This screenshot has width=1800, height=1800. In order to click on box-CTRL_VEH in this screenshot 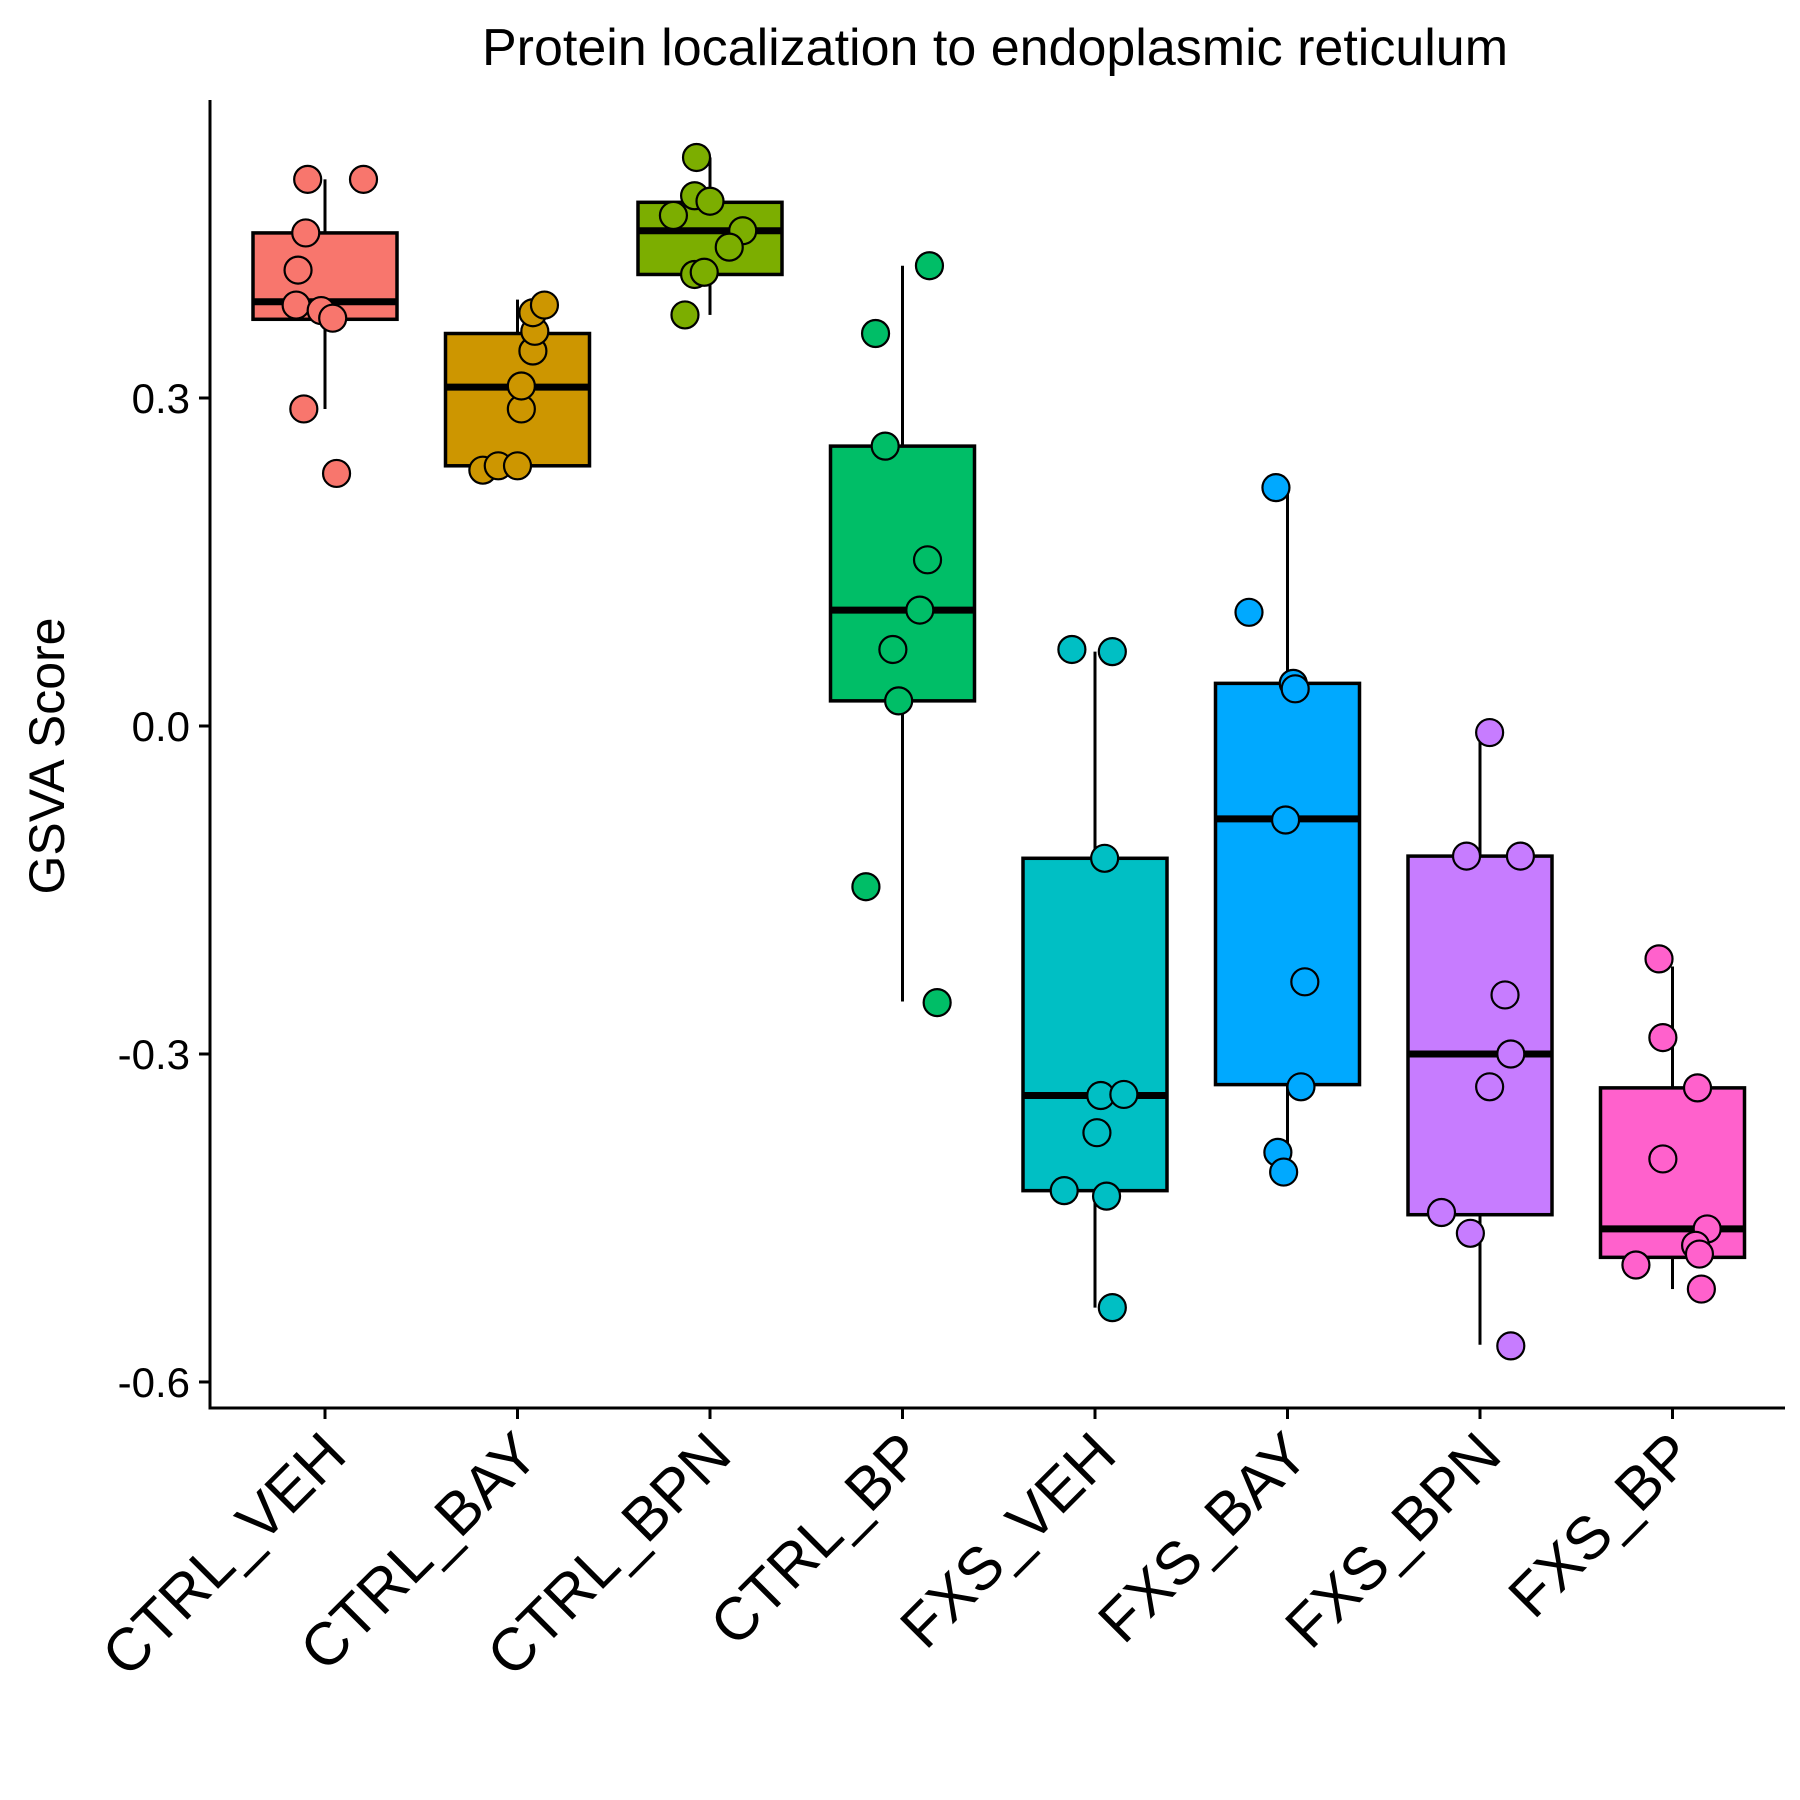, I will do `click(325, 294)`.